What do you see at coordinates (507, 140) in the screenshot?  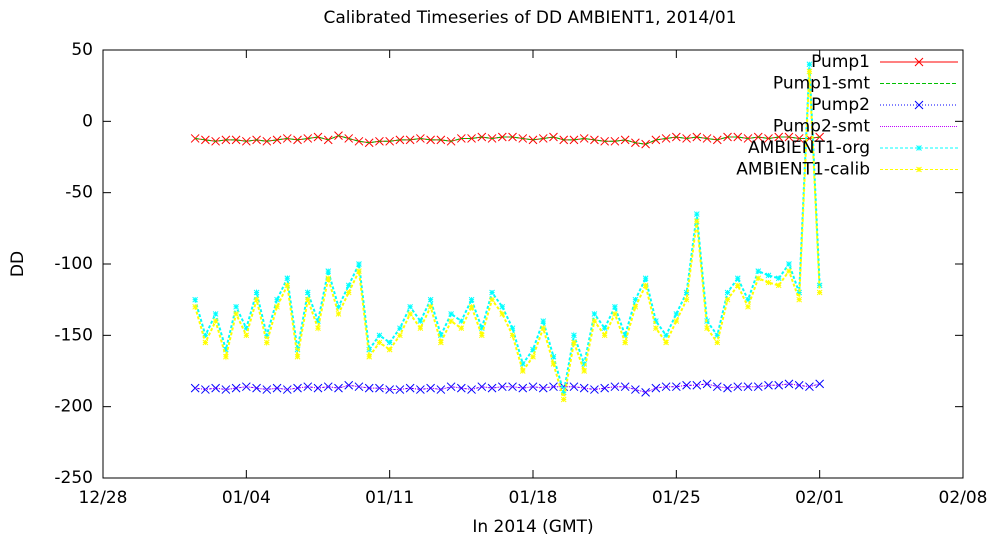 I see `series-line` at bounding box center [507, 140].